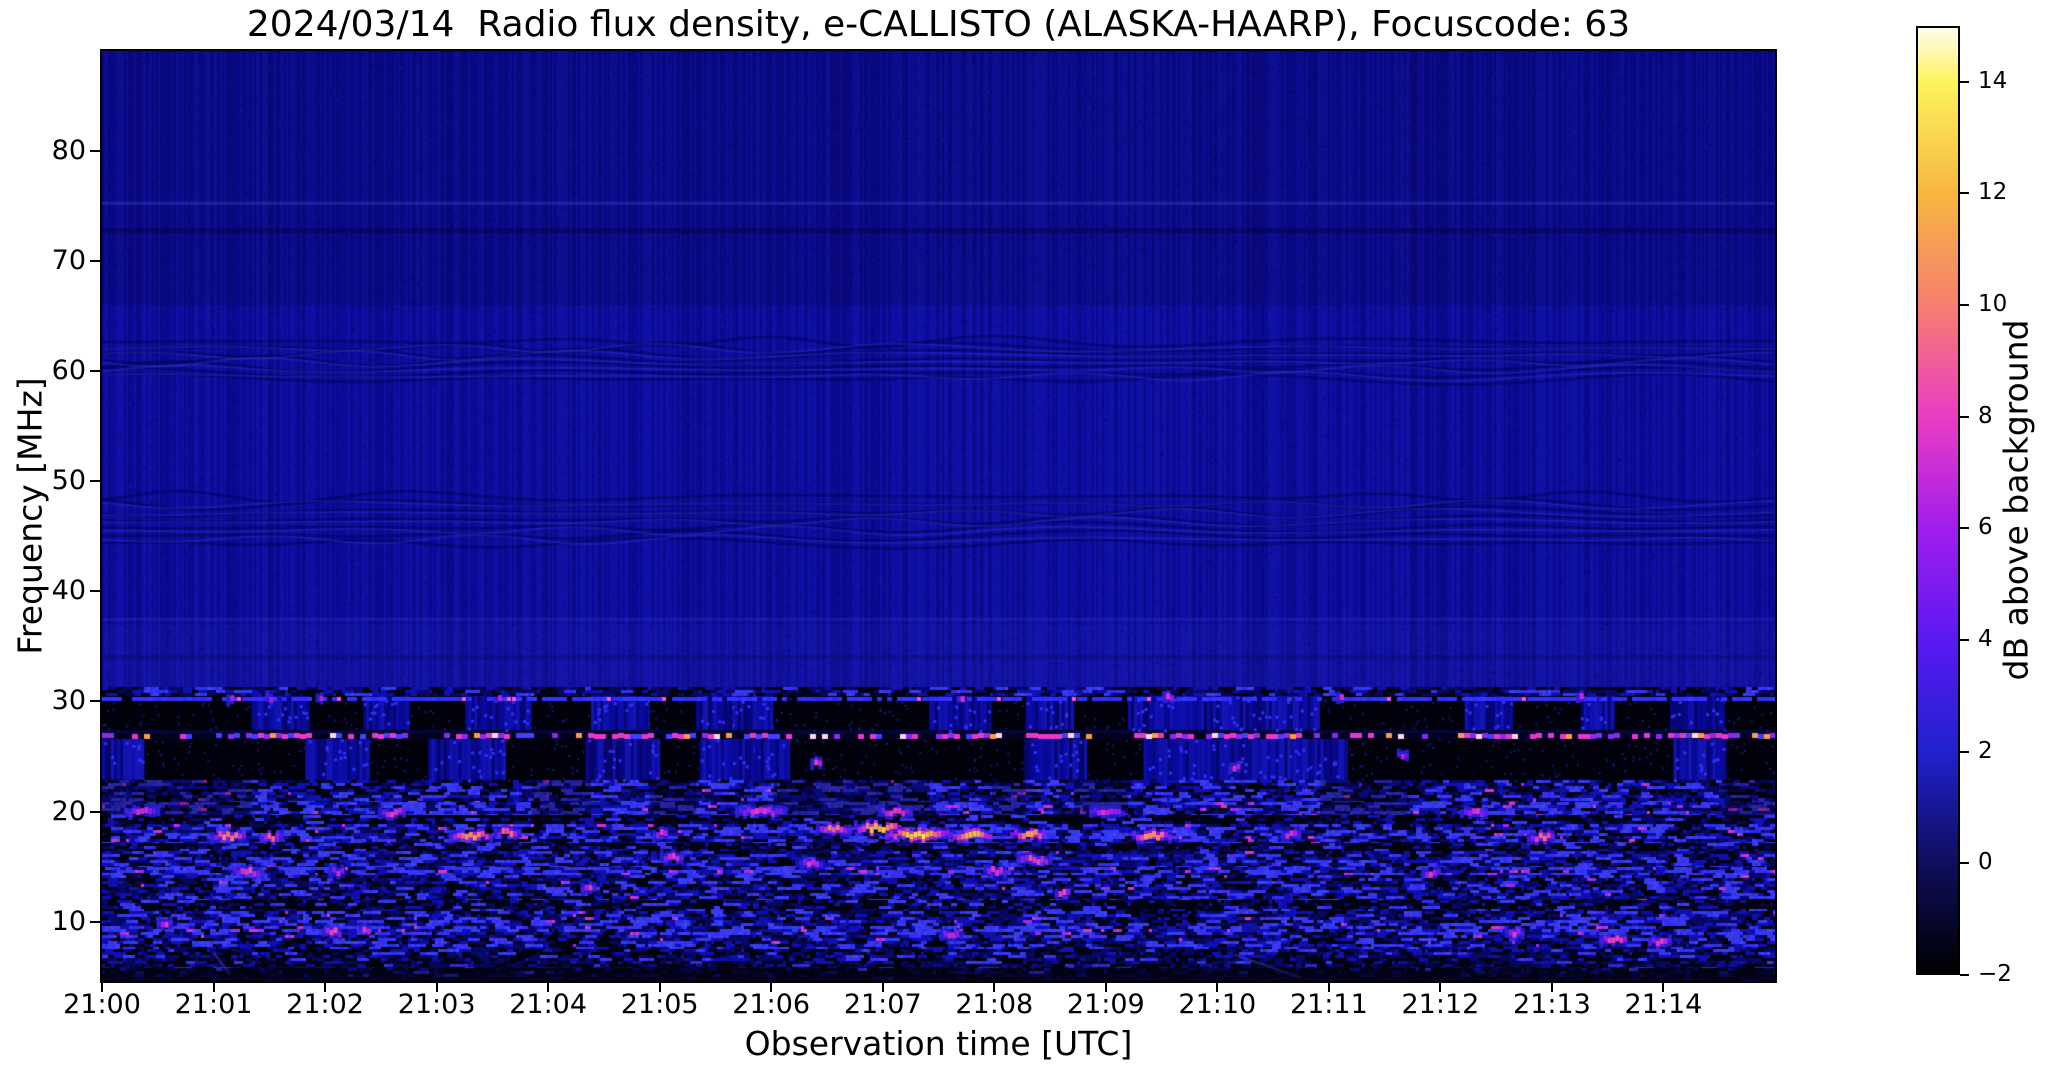  Describe the element at coordinates (68, 371) in the screenshot. I see `y-tick-label: 60` at that location.